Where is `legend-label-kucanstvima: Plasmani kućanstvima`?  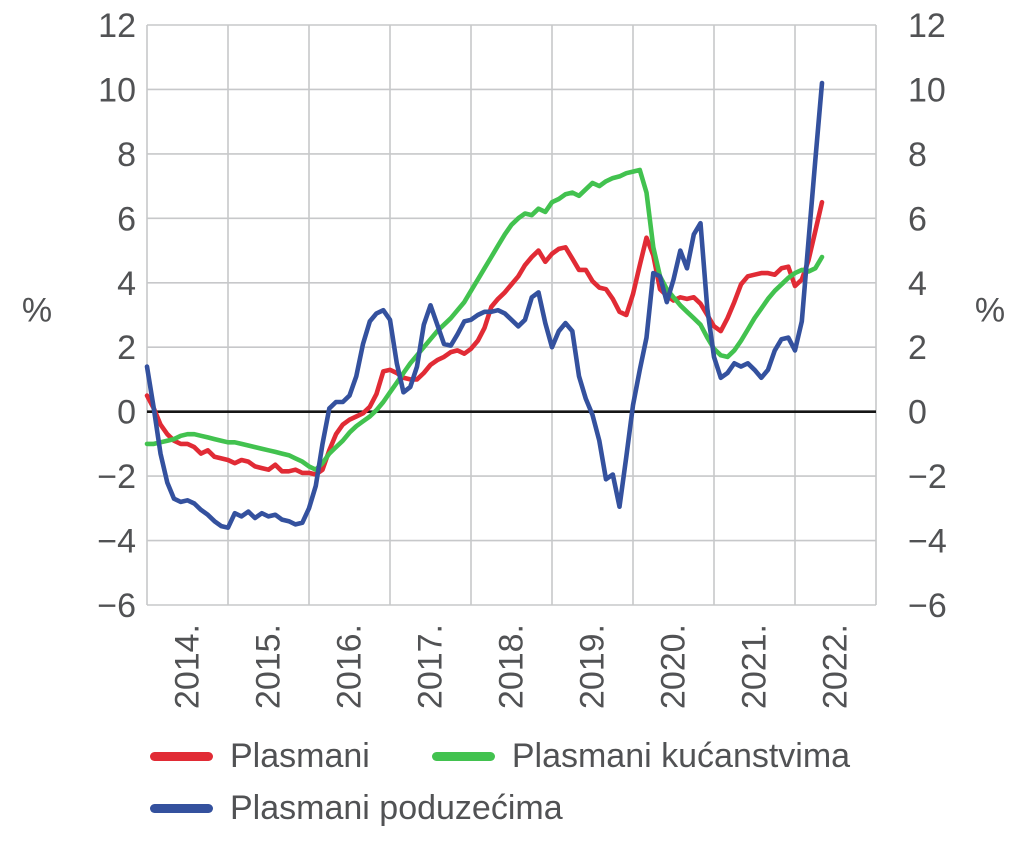
legend-label-kucanstvima: Plasmani kućanstvima is located at coordinates (681, 756).